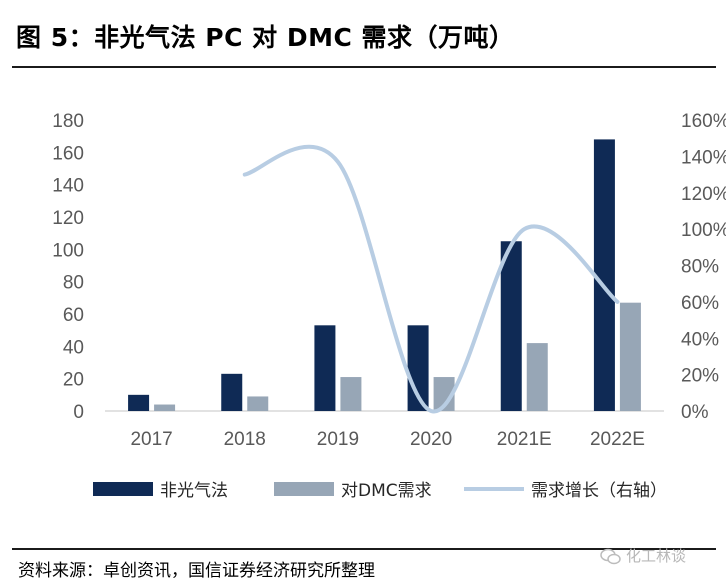 The width and height of the screenshot is (726, 586). Describe the element at coordinates (73, 347) in the screenshot. I see `left-tick-label: 40` at that location.